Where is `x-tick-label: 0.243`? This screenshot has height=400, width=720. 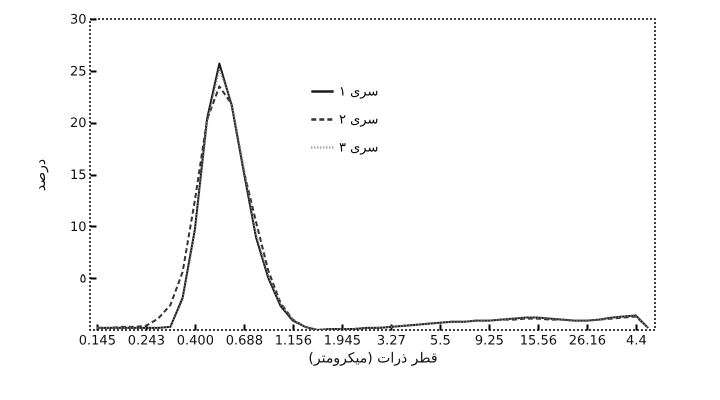 x-tick-label: 0.243 is located at coordinates (146, 341).